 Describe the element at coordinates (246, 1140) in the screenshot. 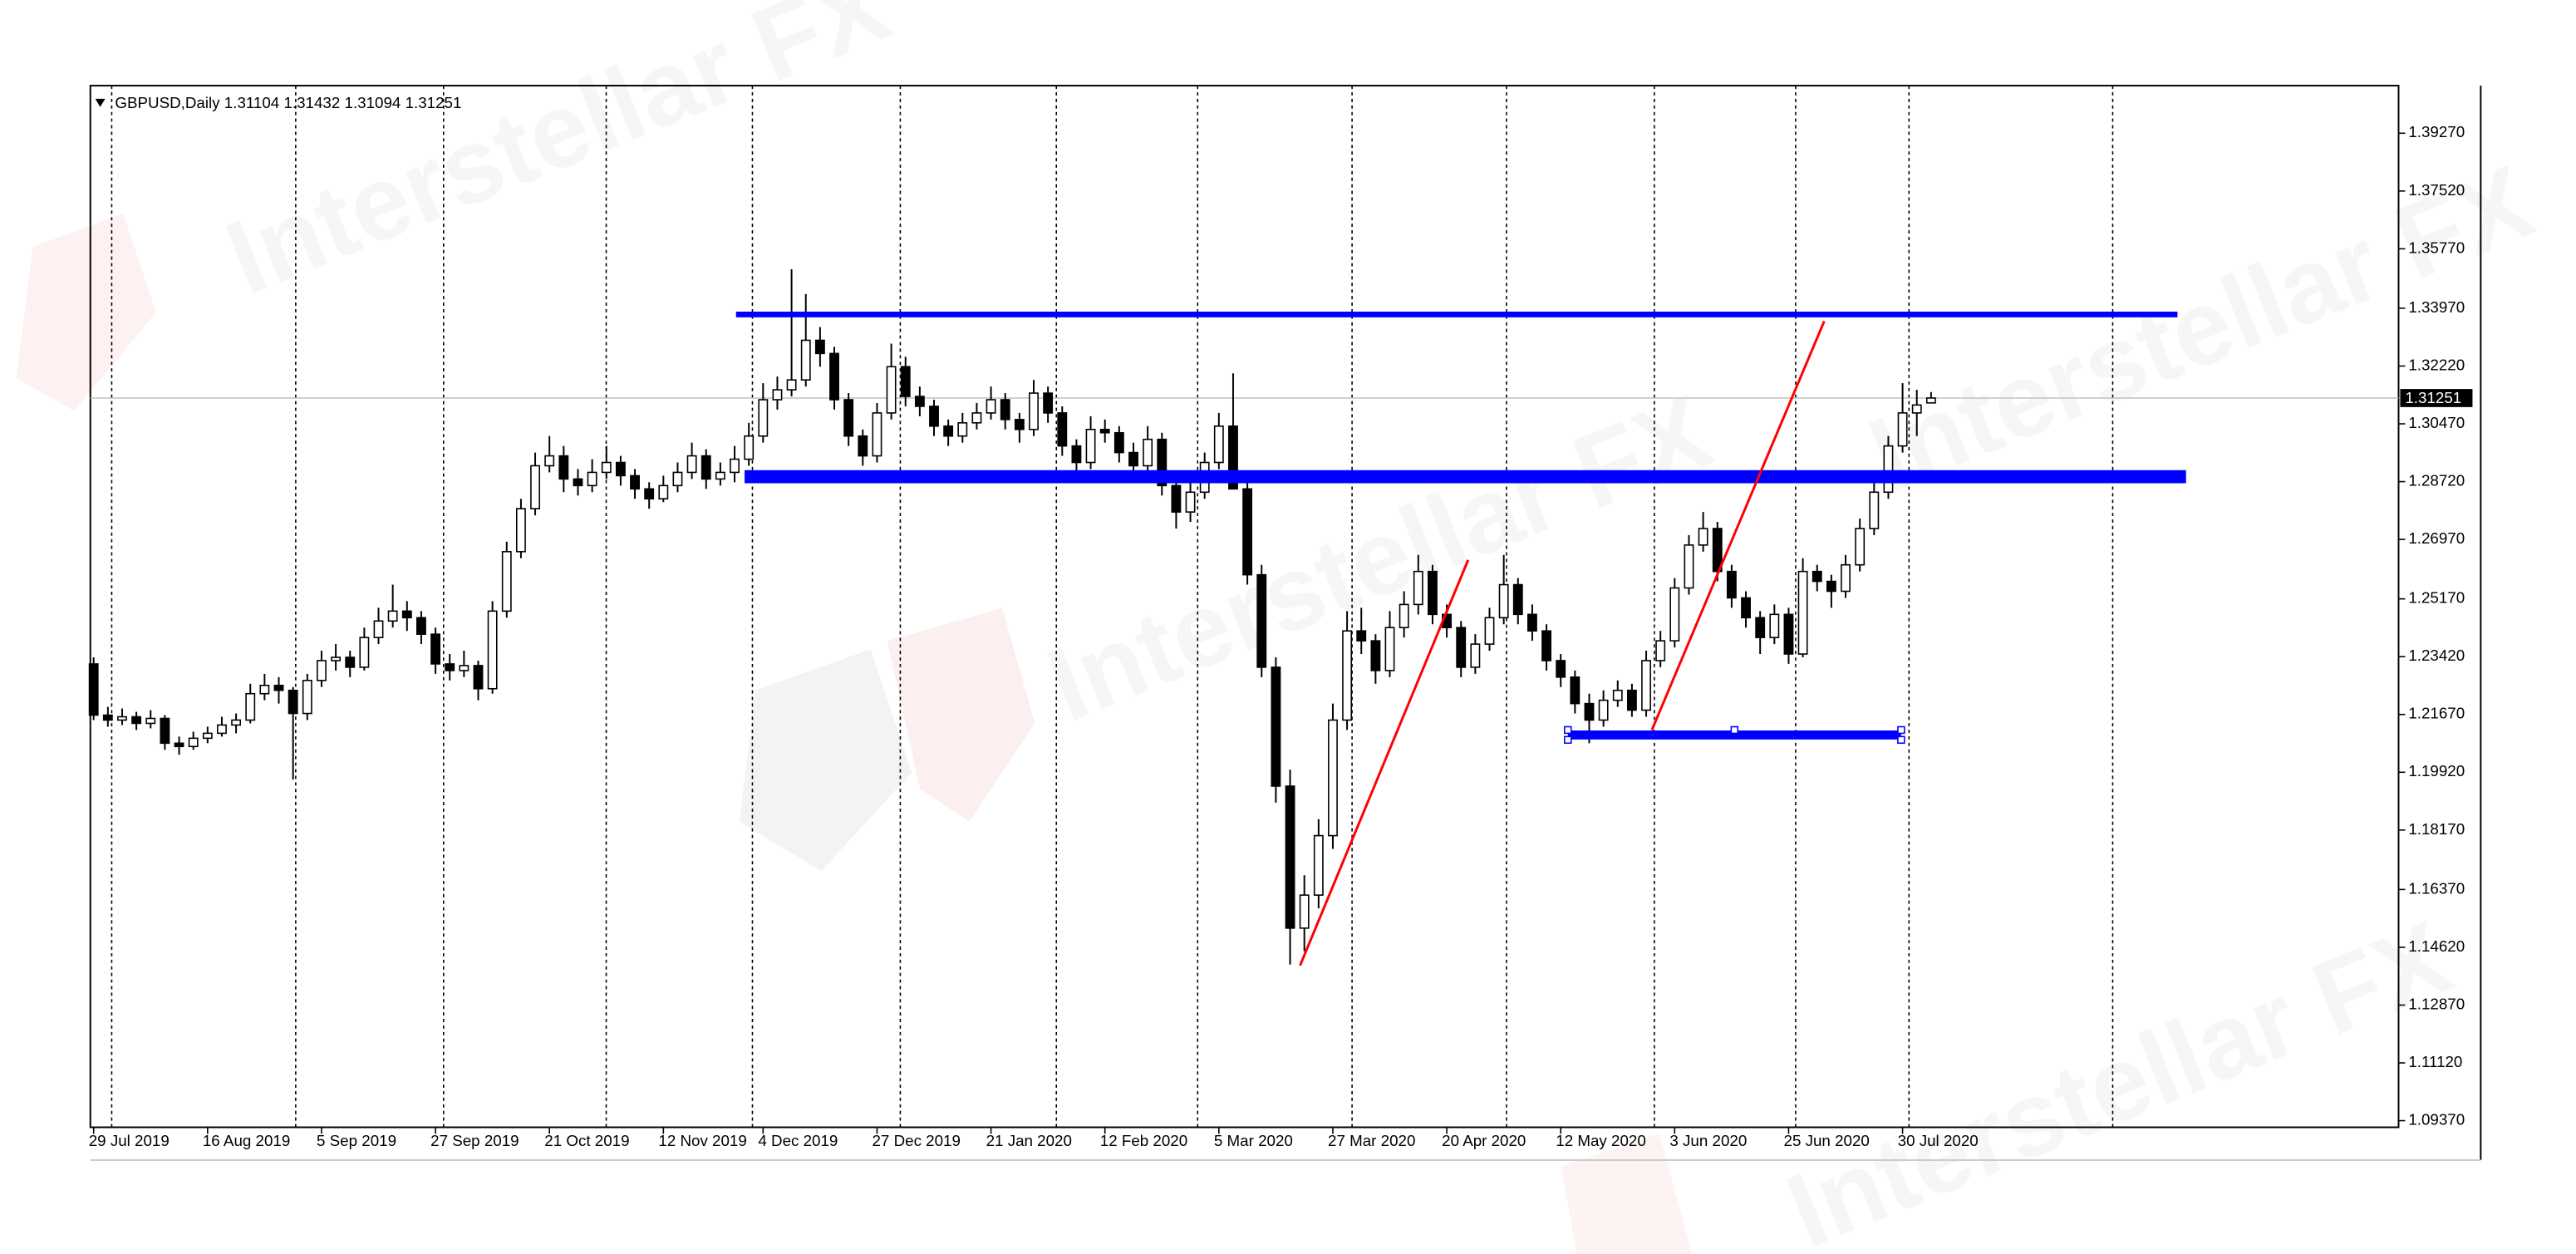

I see `x-tick-label: 16 Aug 2019` at that location.